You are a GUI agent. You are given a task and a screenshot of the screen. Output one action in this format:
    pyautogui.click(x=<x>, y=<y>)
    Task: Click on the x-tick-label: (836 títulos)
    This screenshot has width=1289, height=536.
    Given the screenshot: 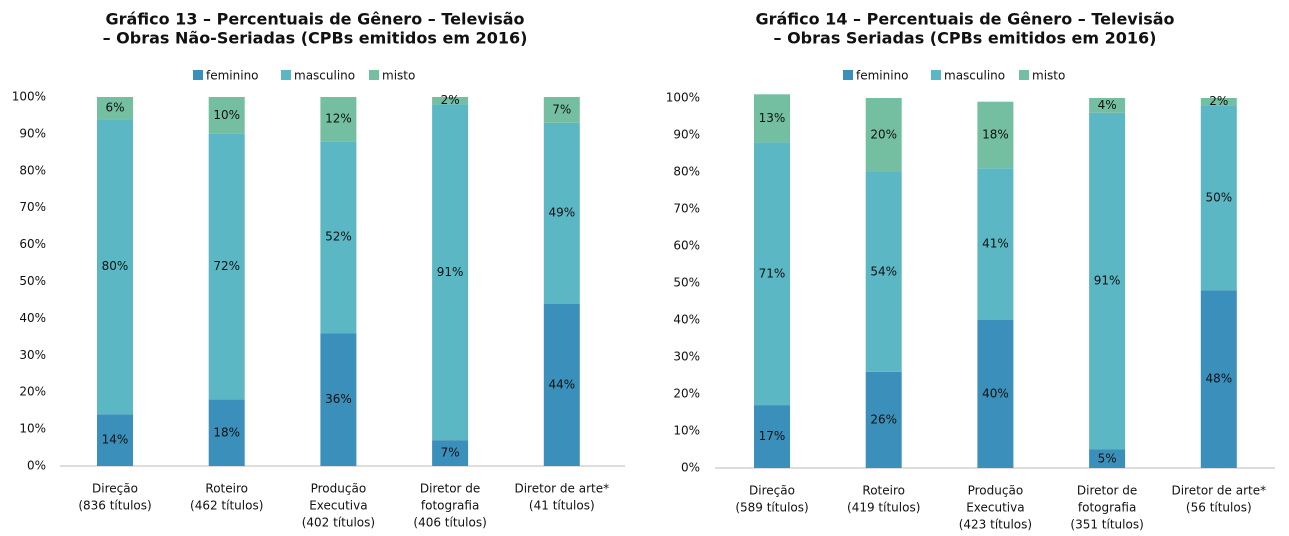 What is the action you would take?
    pyautogui.click(x=114, y=506)
    